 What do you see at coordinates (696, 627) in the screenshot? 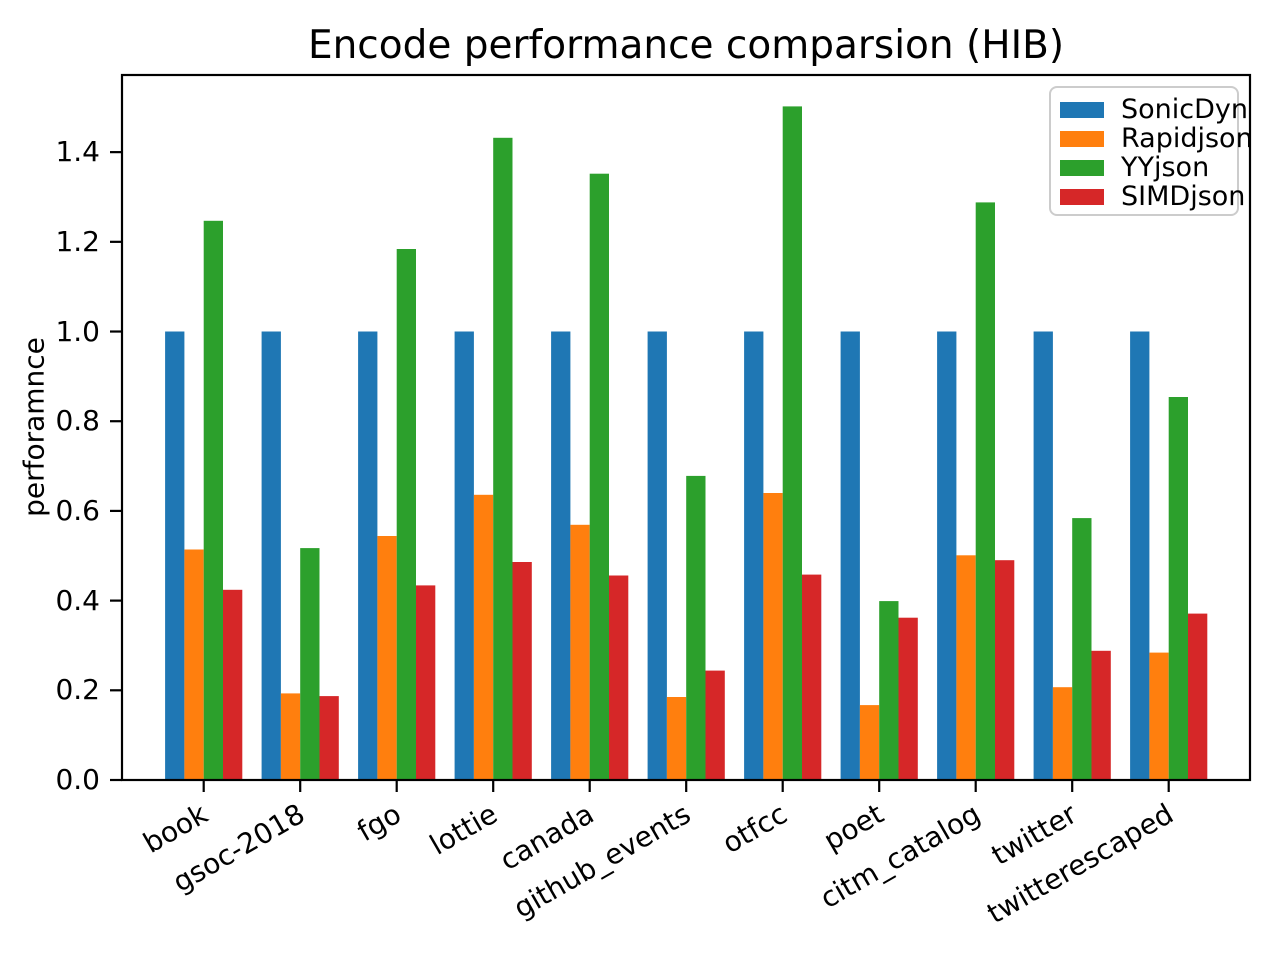
I see `bar-YYjson-github_events` at bounding box center [696, 627].